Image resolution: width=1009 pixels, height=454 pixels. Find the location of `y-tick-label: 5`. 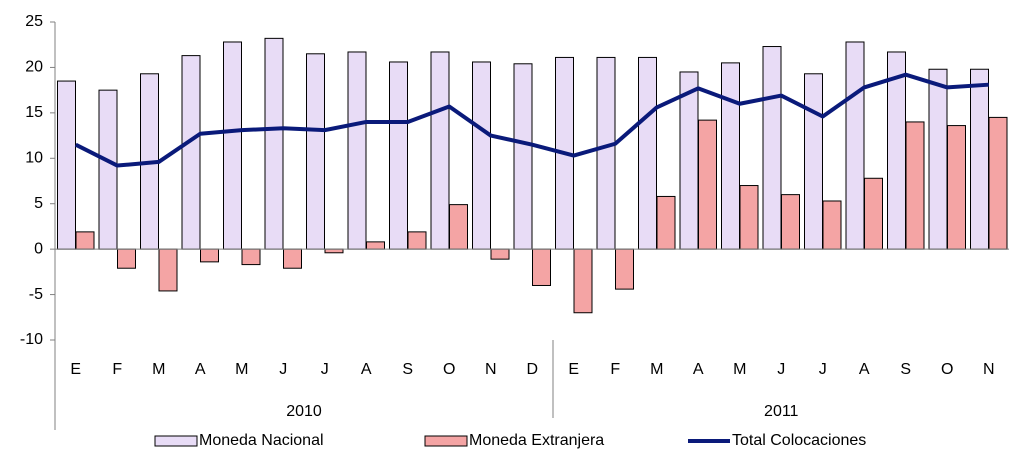

y-tick-label: 5 is located at coordinates (38, 203).